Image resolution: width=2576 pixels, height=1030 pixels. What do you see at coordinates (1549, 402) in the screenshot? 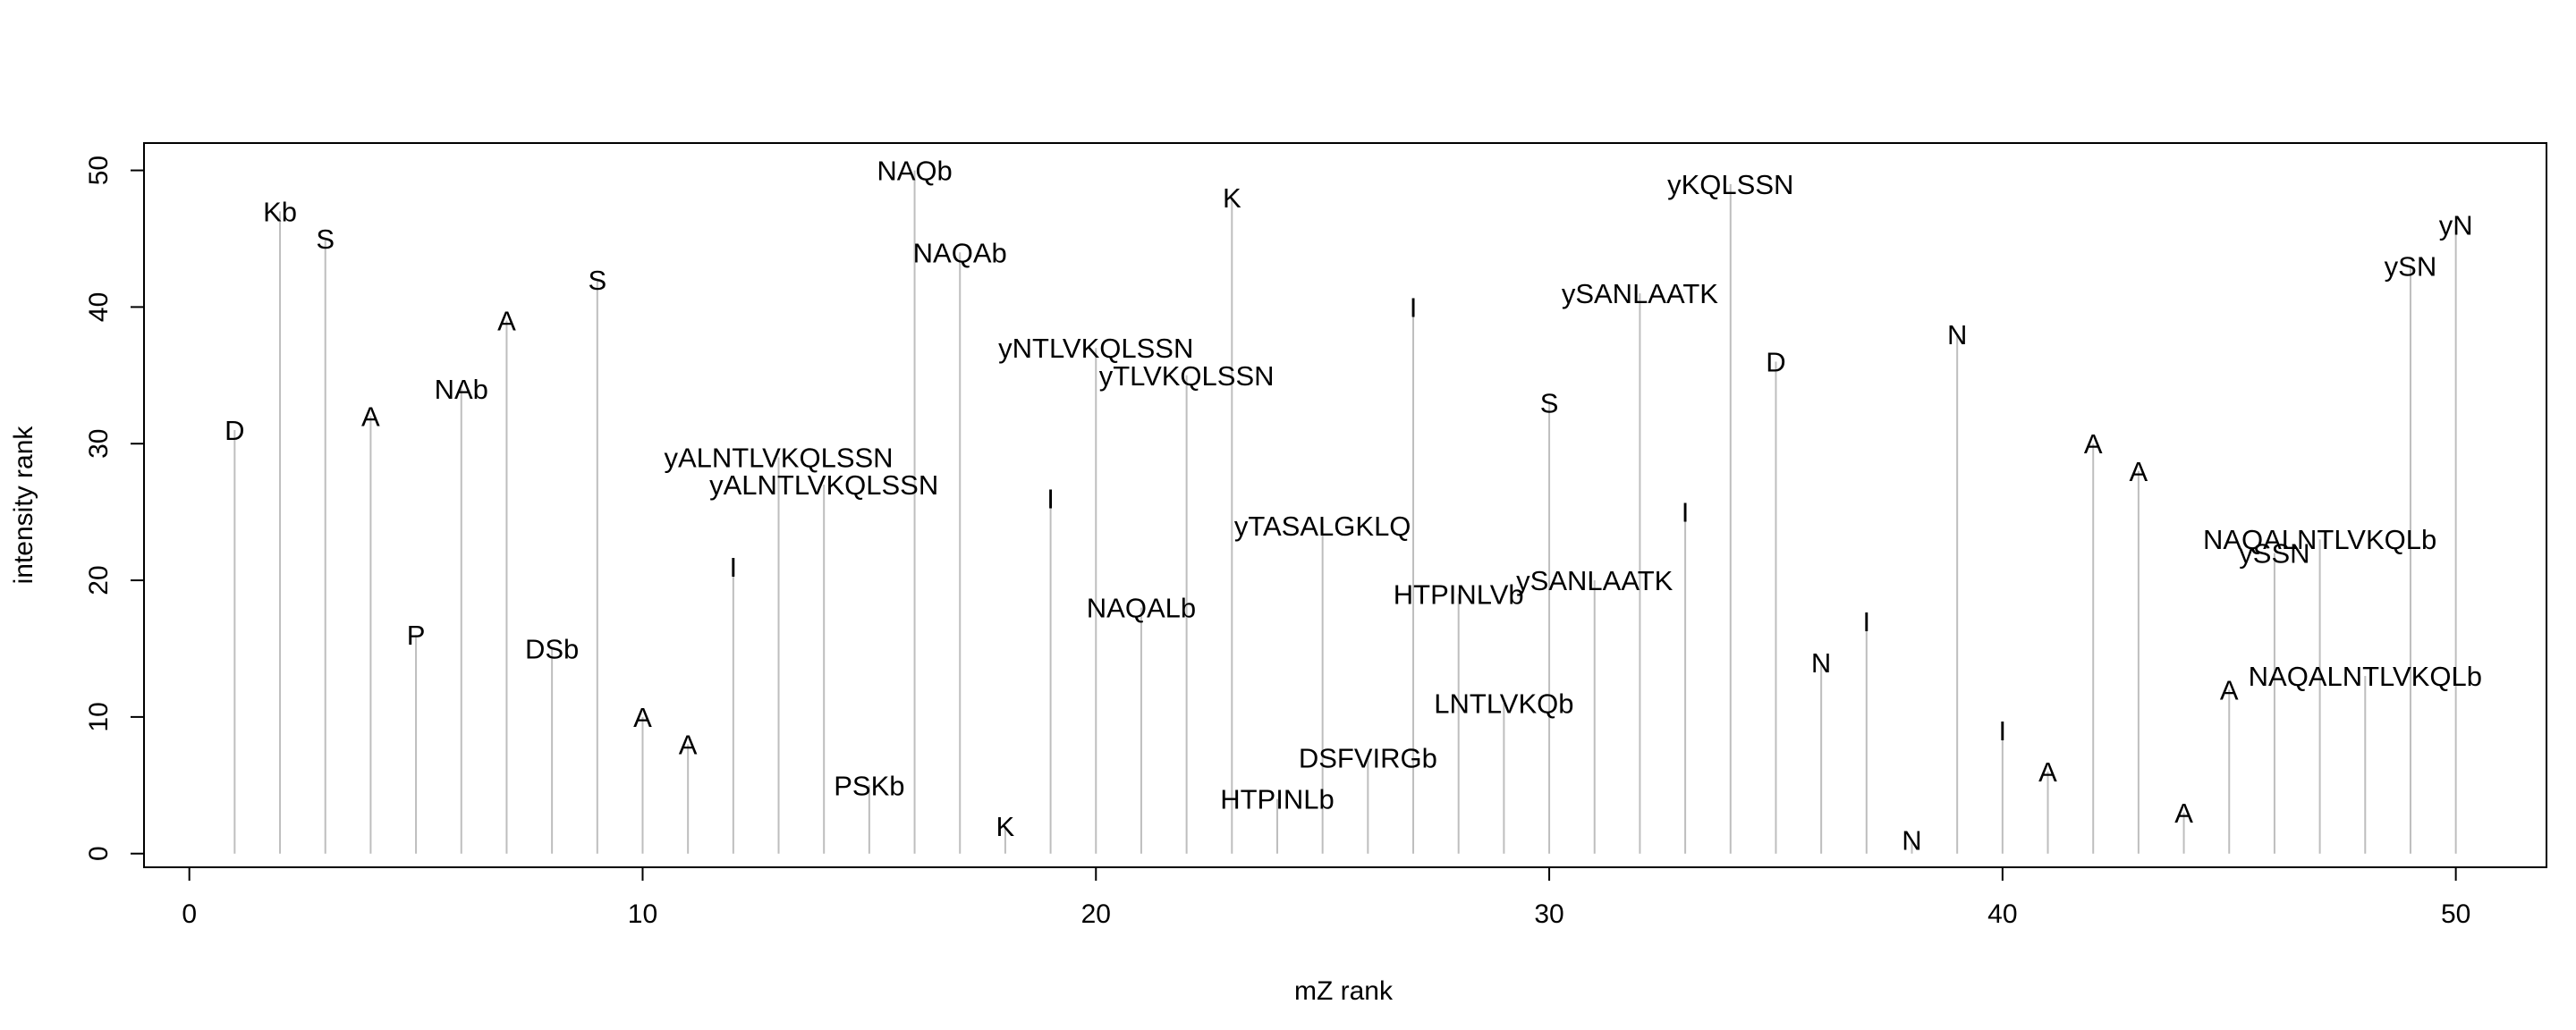
I see `peak-label-30: S` at bounding box center [1549, 402].